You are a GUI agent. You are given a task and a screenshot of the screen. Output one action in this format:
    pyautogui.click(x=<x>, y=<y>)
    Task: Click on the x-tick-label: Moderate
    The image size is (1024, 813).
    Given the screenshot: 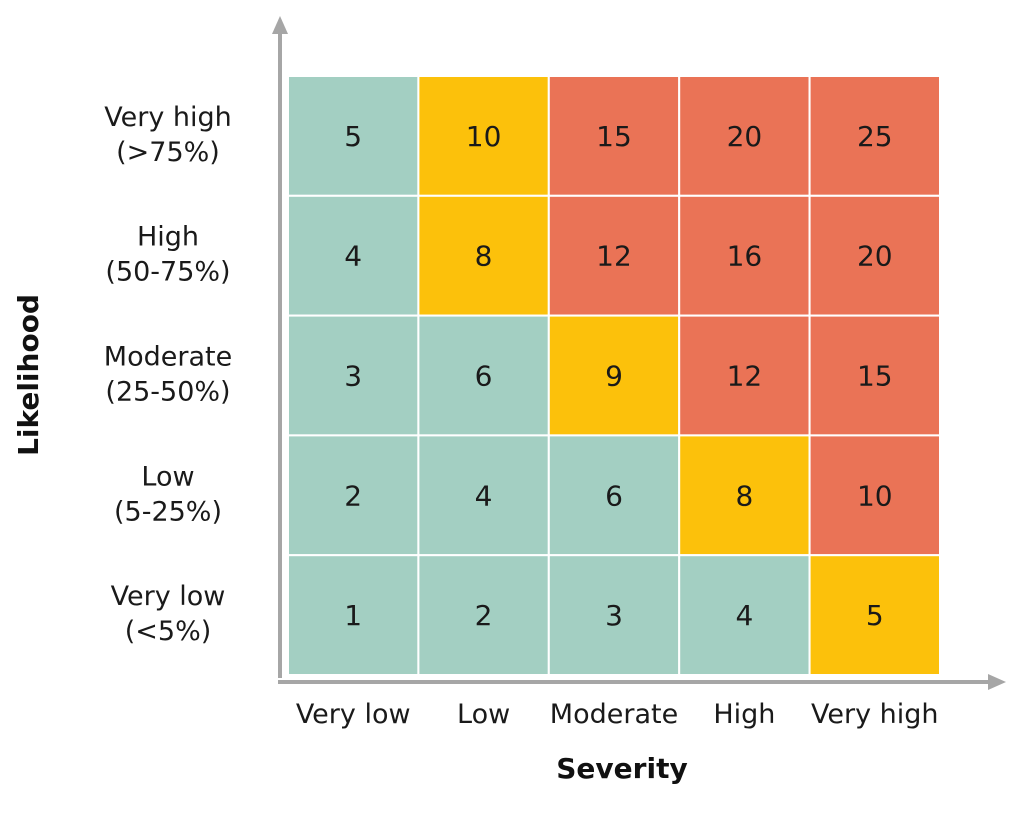 What is the action you would take?
    pyautogui.click(x=614, y=714)
    